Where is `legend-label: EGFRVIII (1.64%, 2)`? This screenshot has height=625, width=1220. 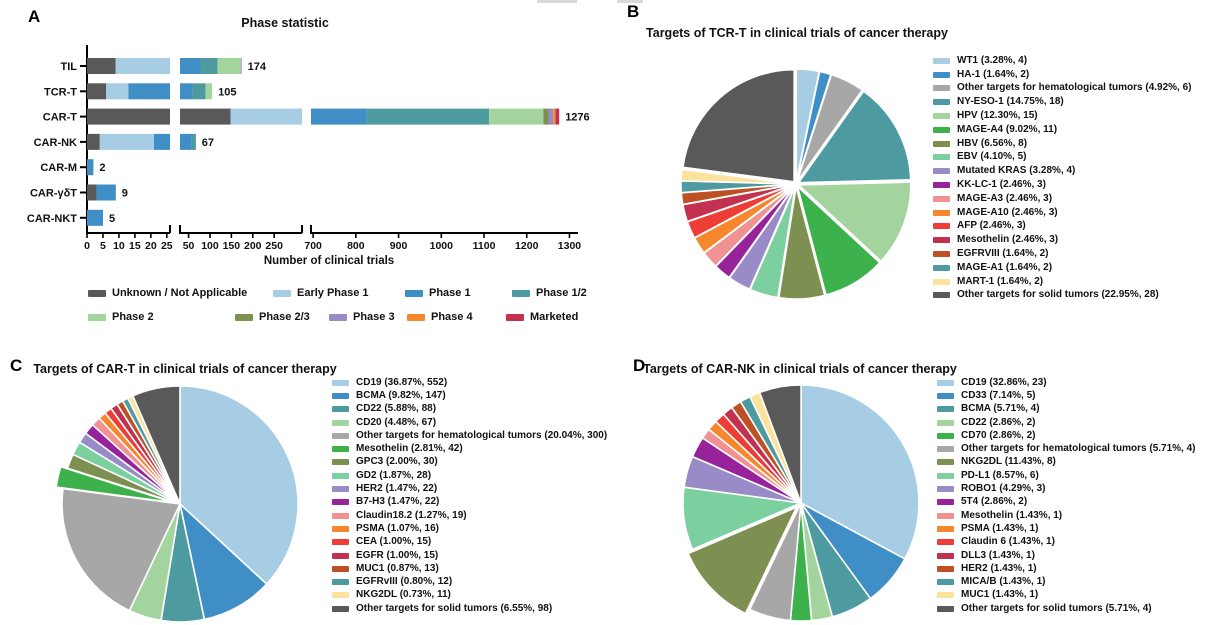 legend-label: EGFRVIII (1.64%, 2) is located at coordinates (1003, 254).